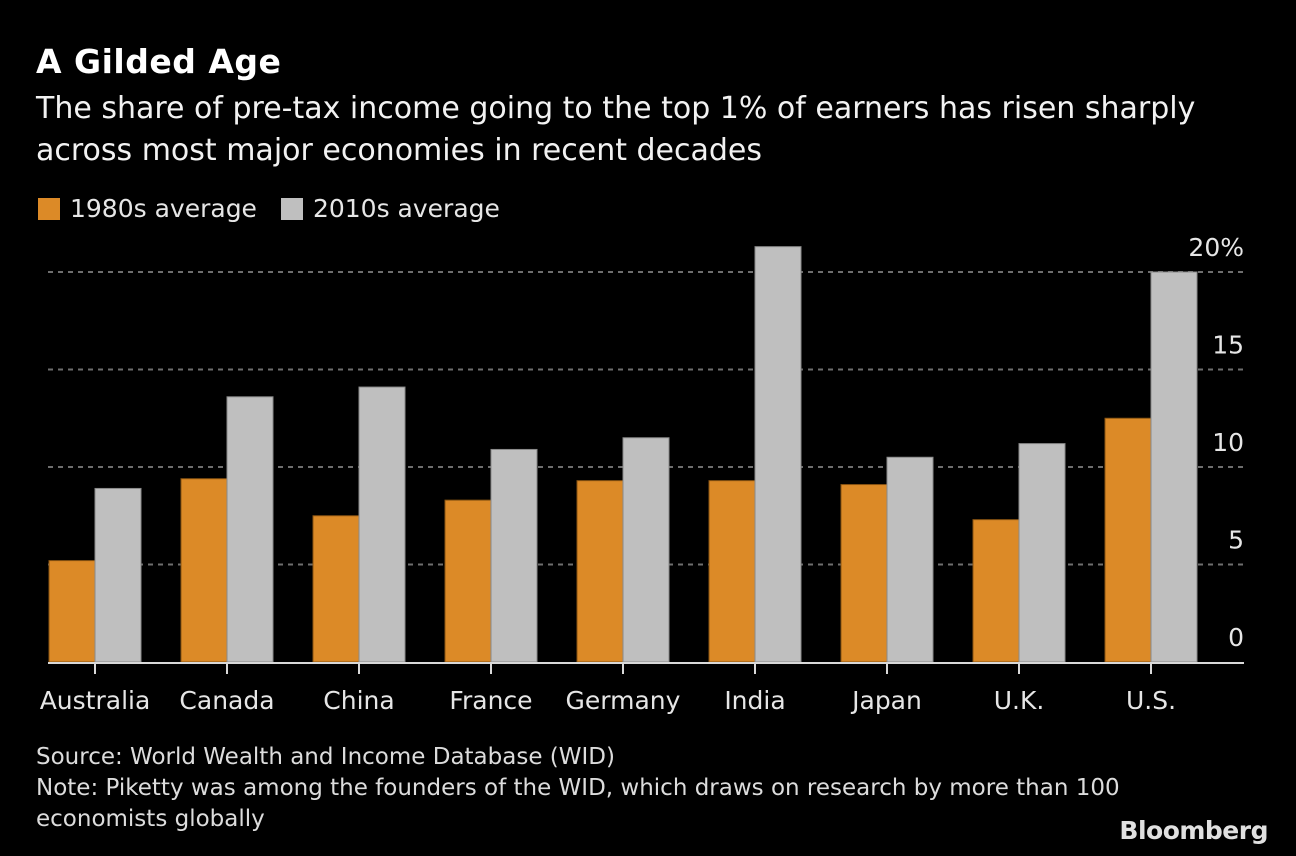 The image size is (1296, 856). Describe the element at coordinates (646, 668) in the screenshot. I see `x-axis` at that location.